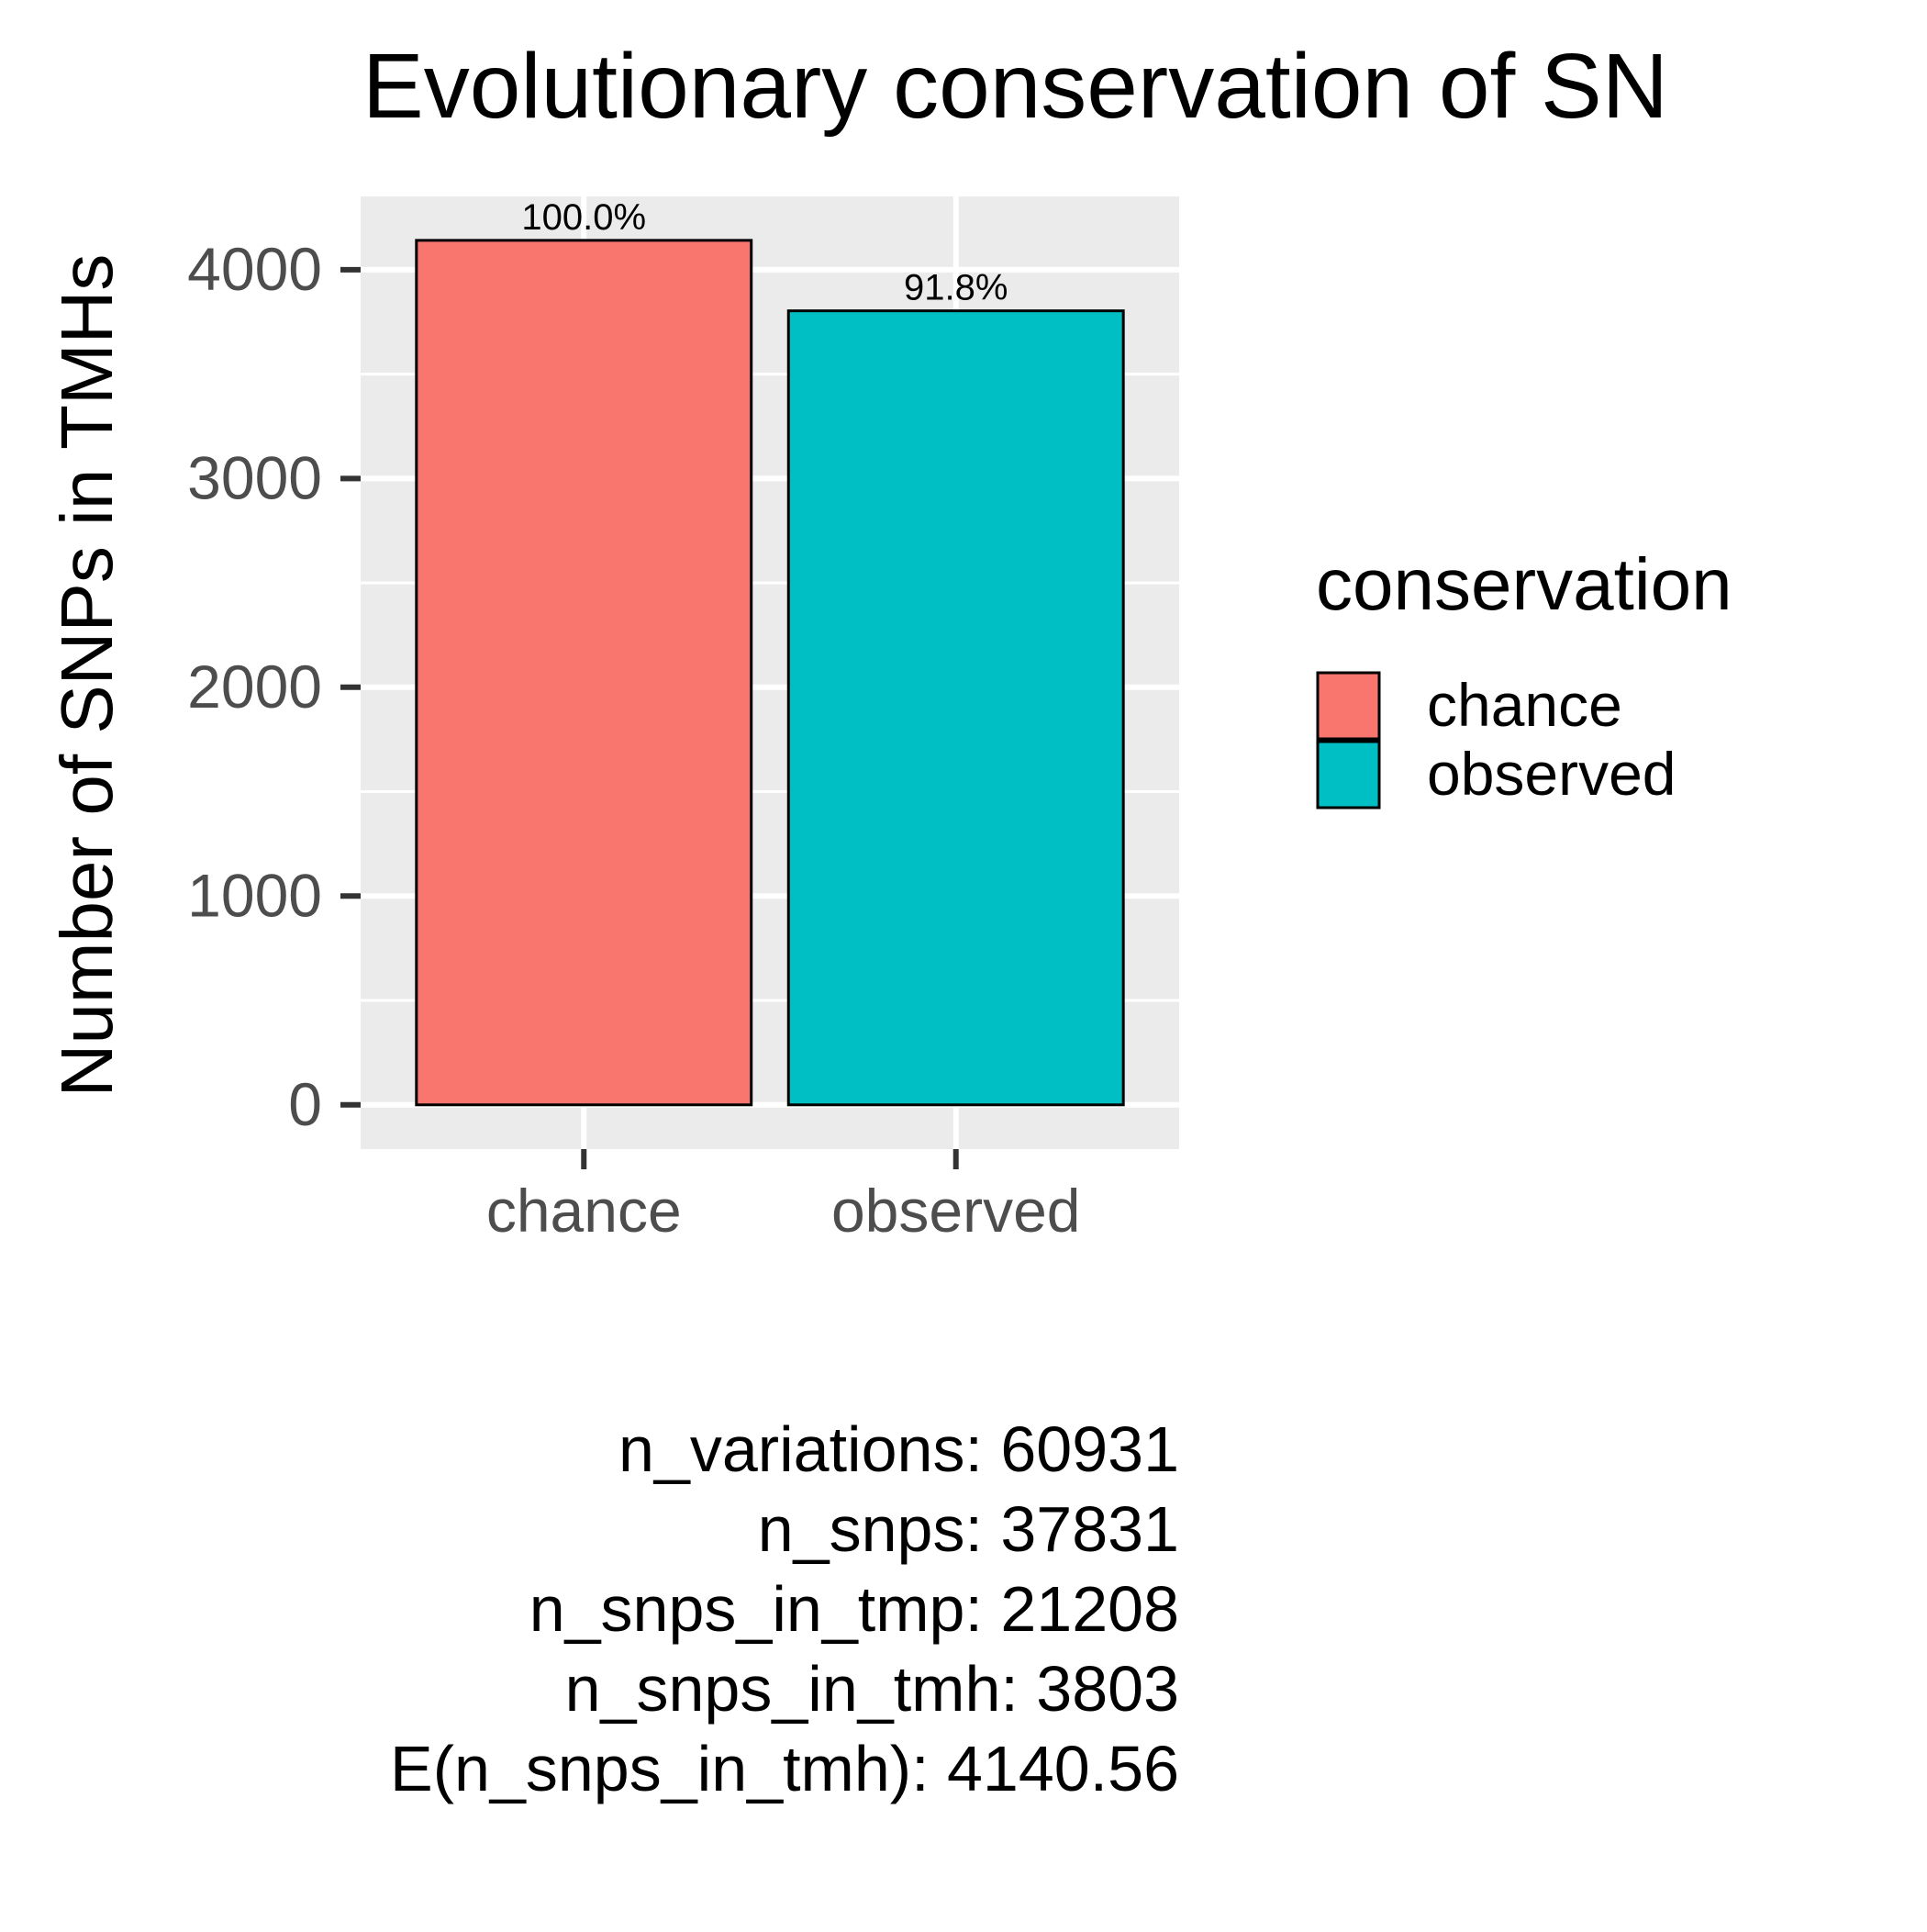 This screenshot has width=1927, height=1932. What do you see at coordinates (1348, 775) in the screenshot?
I see `legend-key-observed` at bounding box center [1348, 775].